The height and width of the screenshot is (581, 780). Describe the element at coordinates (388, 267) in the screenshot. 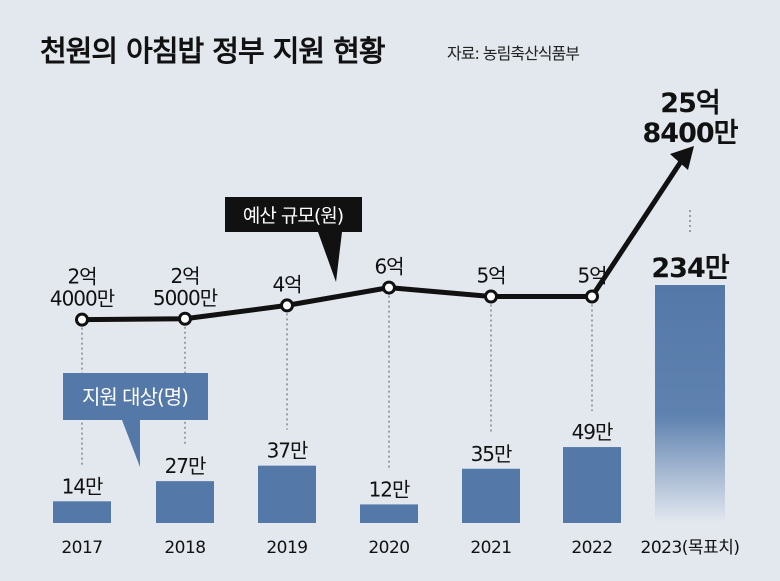

I see `budget-label: 6억` at that location.